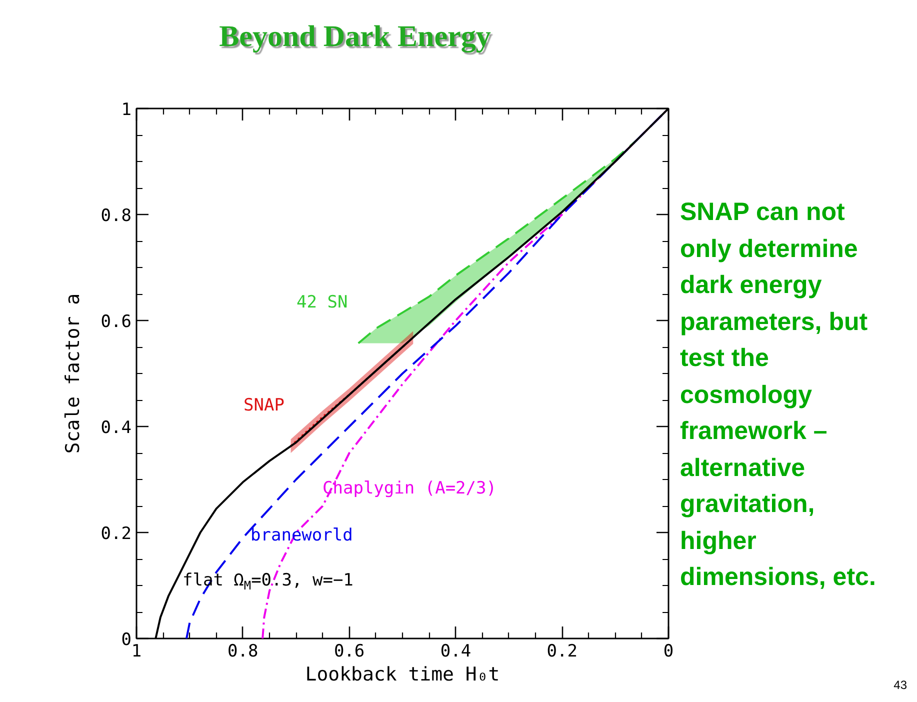  What do you see at coordinates (301, 536) in the screenshot?
I see `series-label: braneworld` at bounding box center [301, 536].